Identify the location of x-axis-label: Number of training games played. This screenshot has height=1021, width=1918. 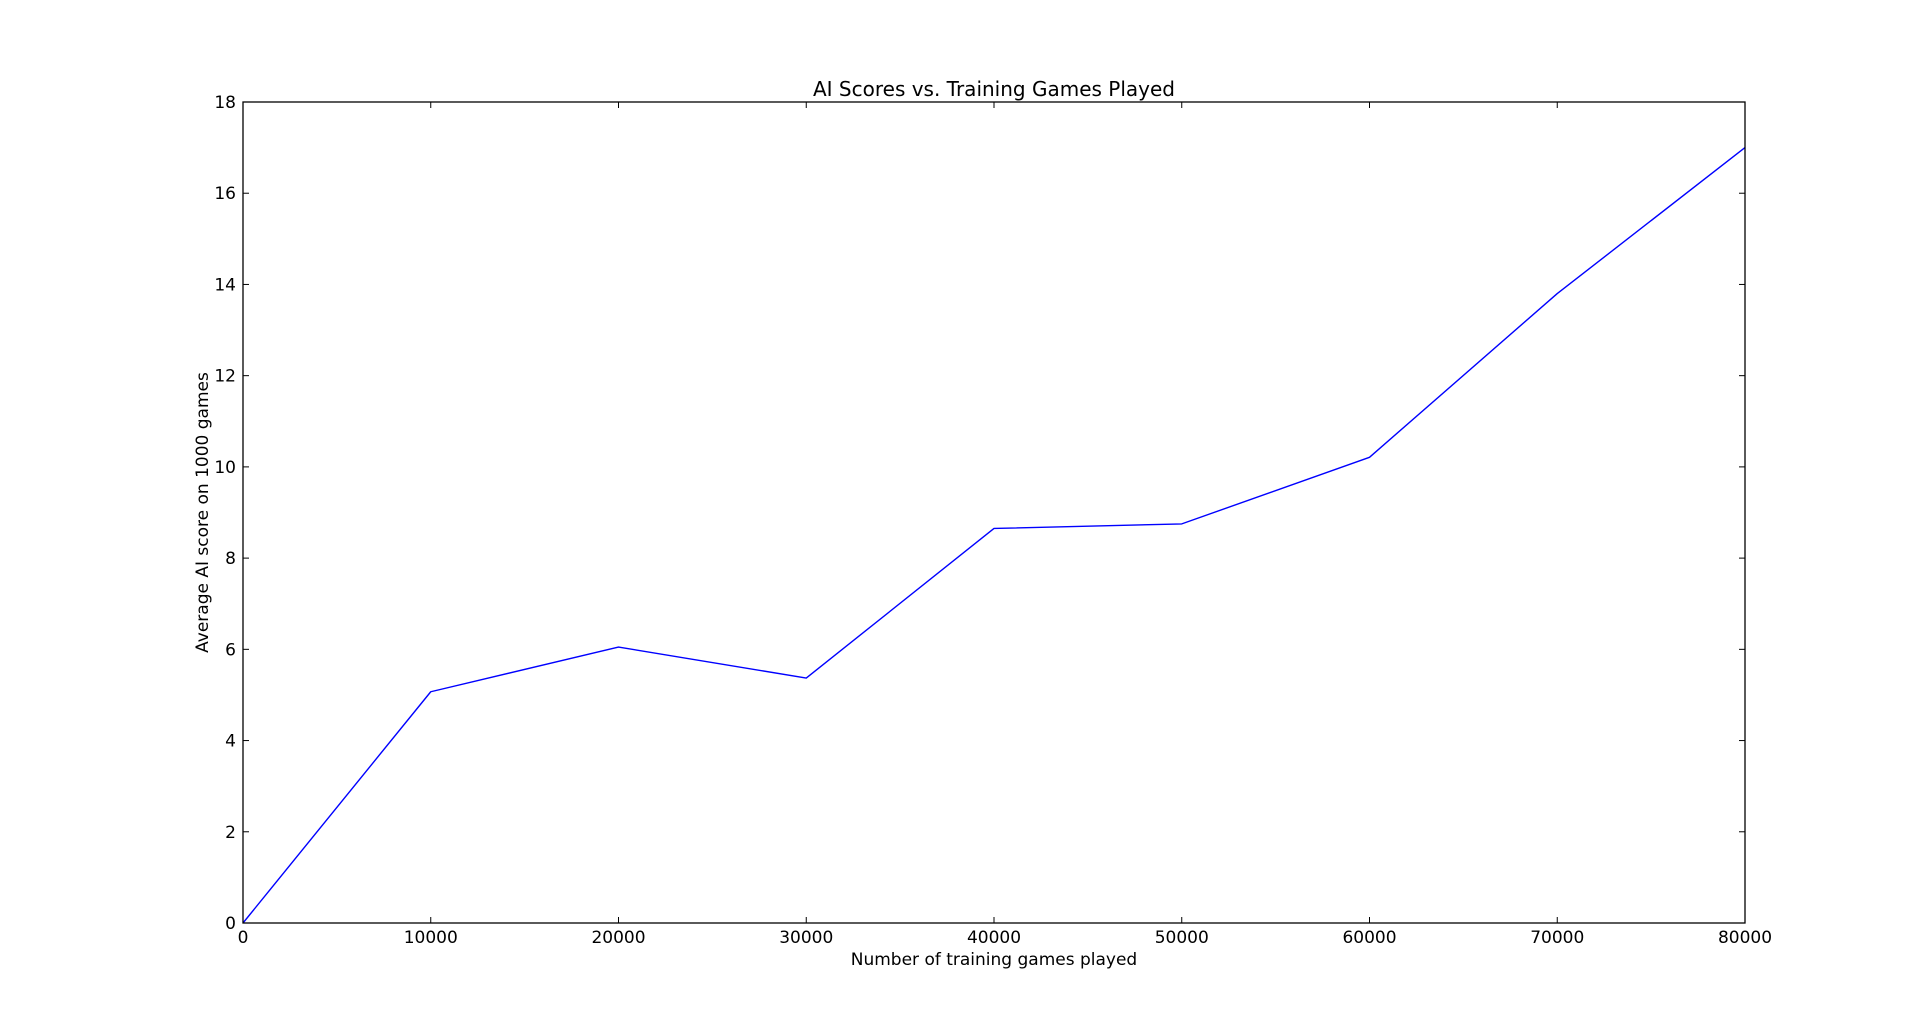
(994, 960).